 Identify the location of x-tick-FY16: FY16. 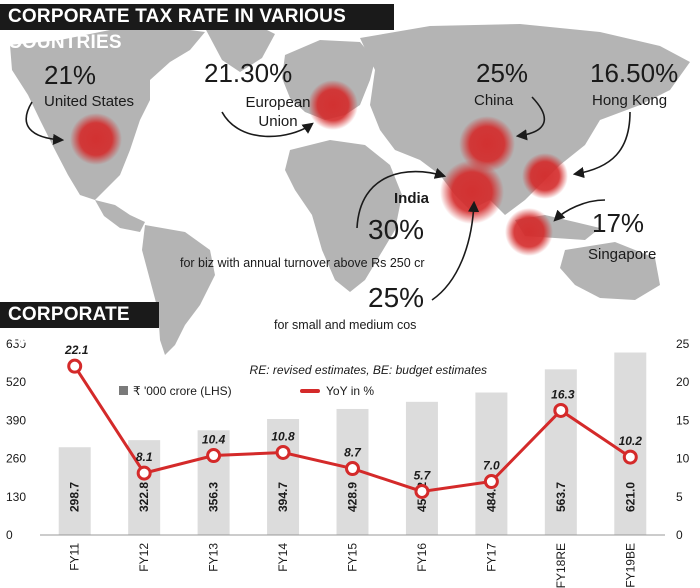
(422, 557).